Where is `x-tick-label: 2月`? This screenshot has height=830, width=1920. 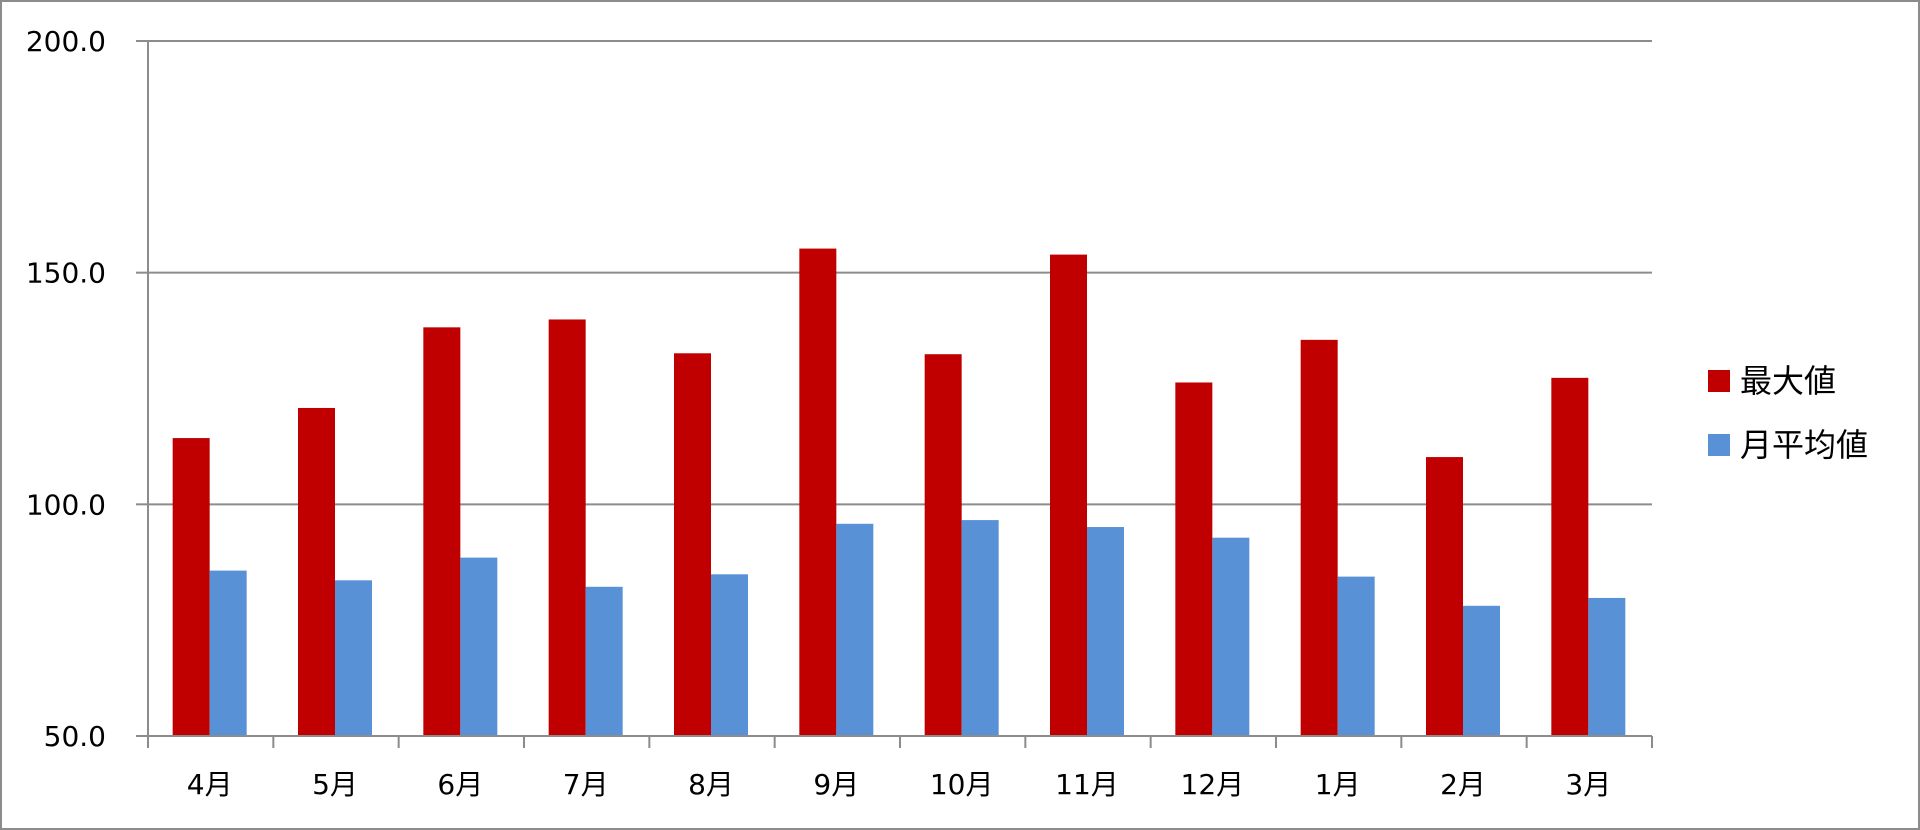 x-tick-label: 2月 is located at coordinates (1463, 784).